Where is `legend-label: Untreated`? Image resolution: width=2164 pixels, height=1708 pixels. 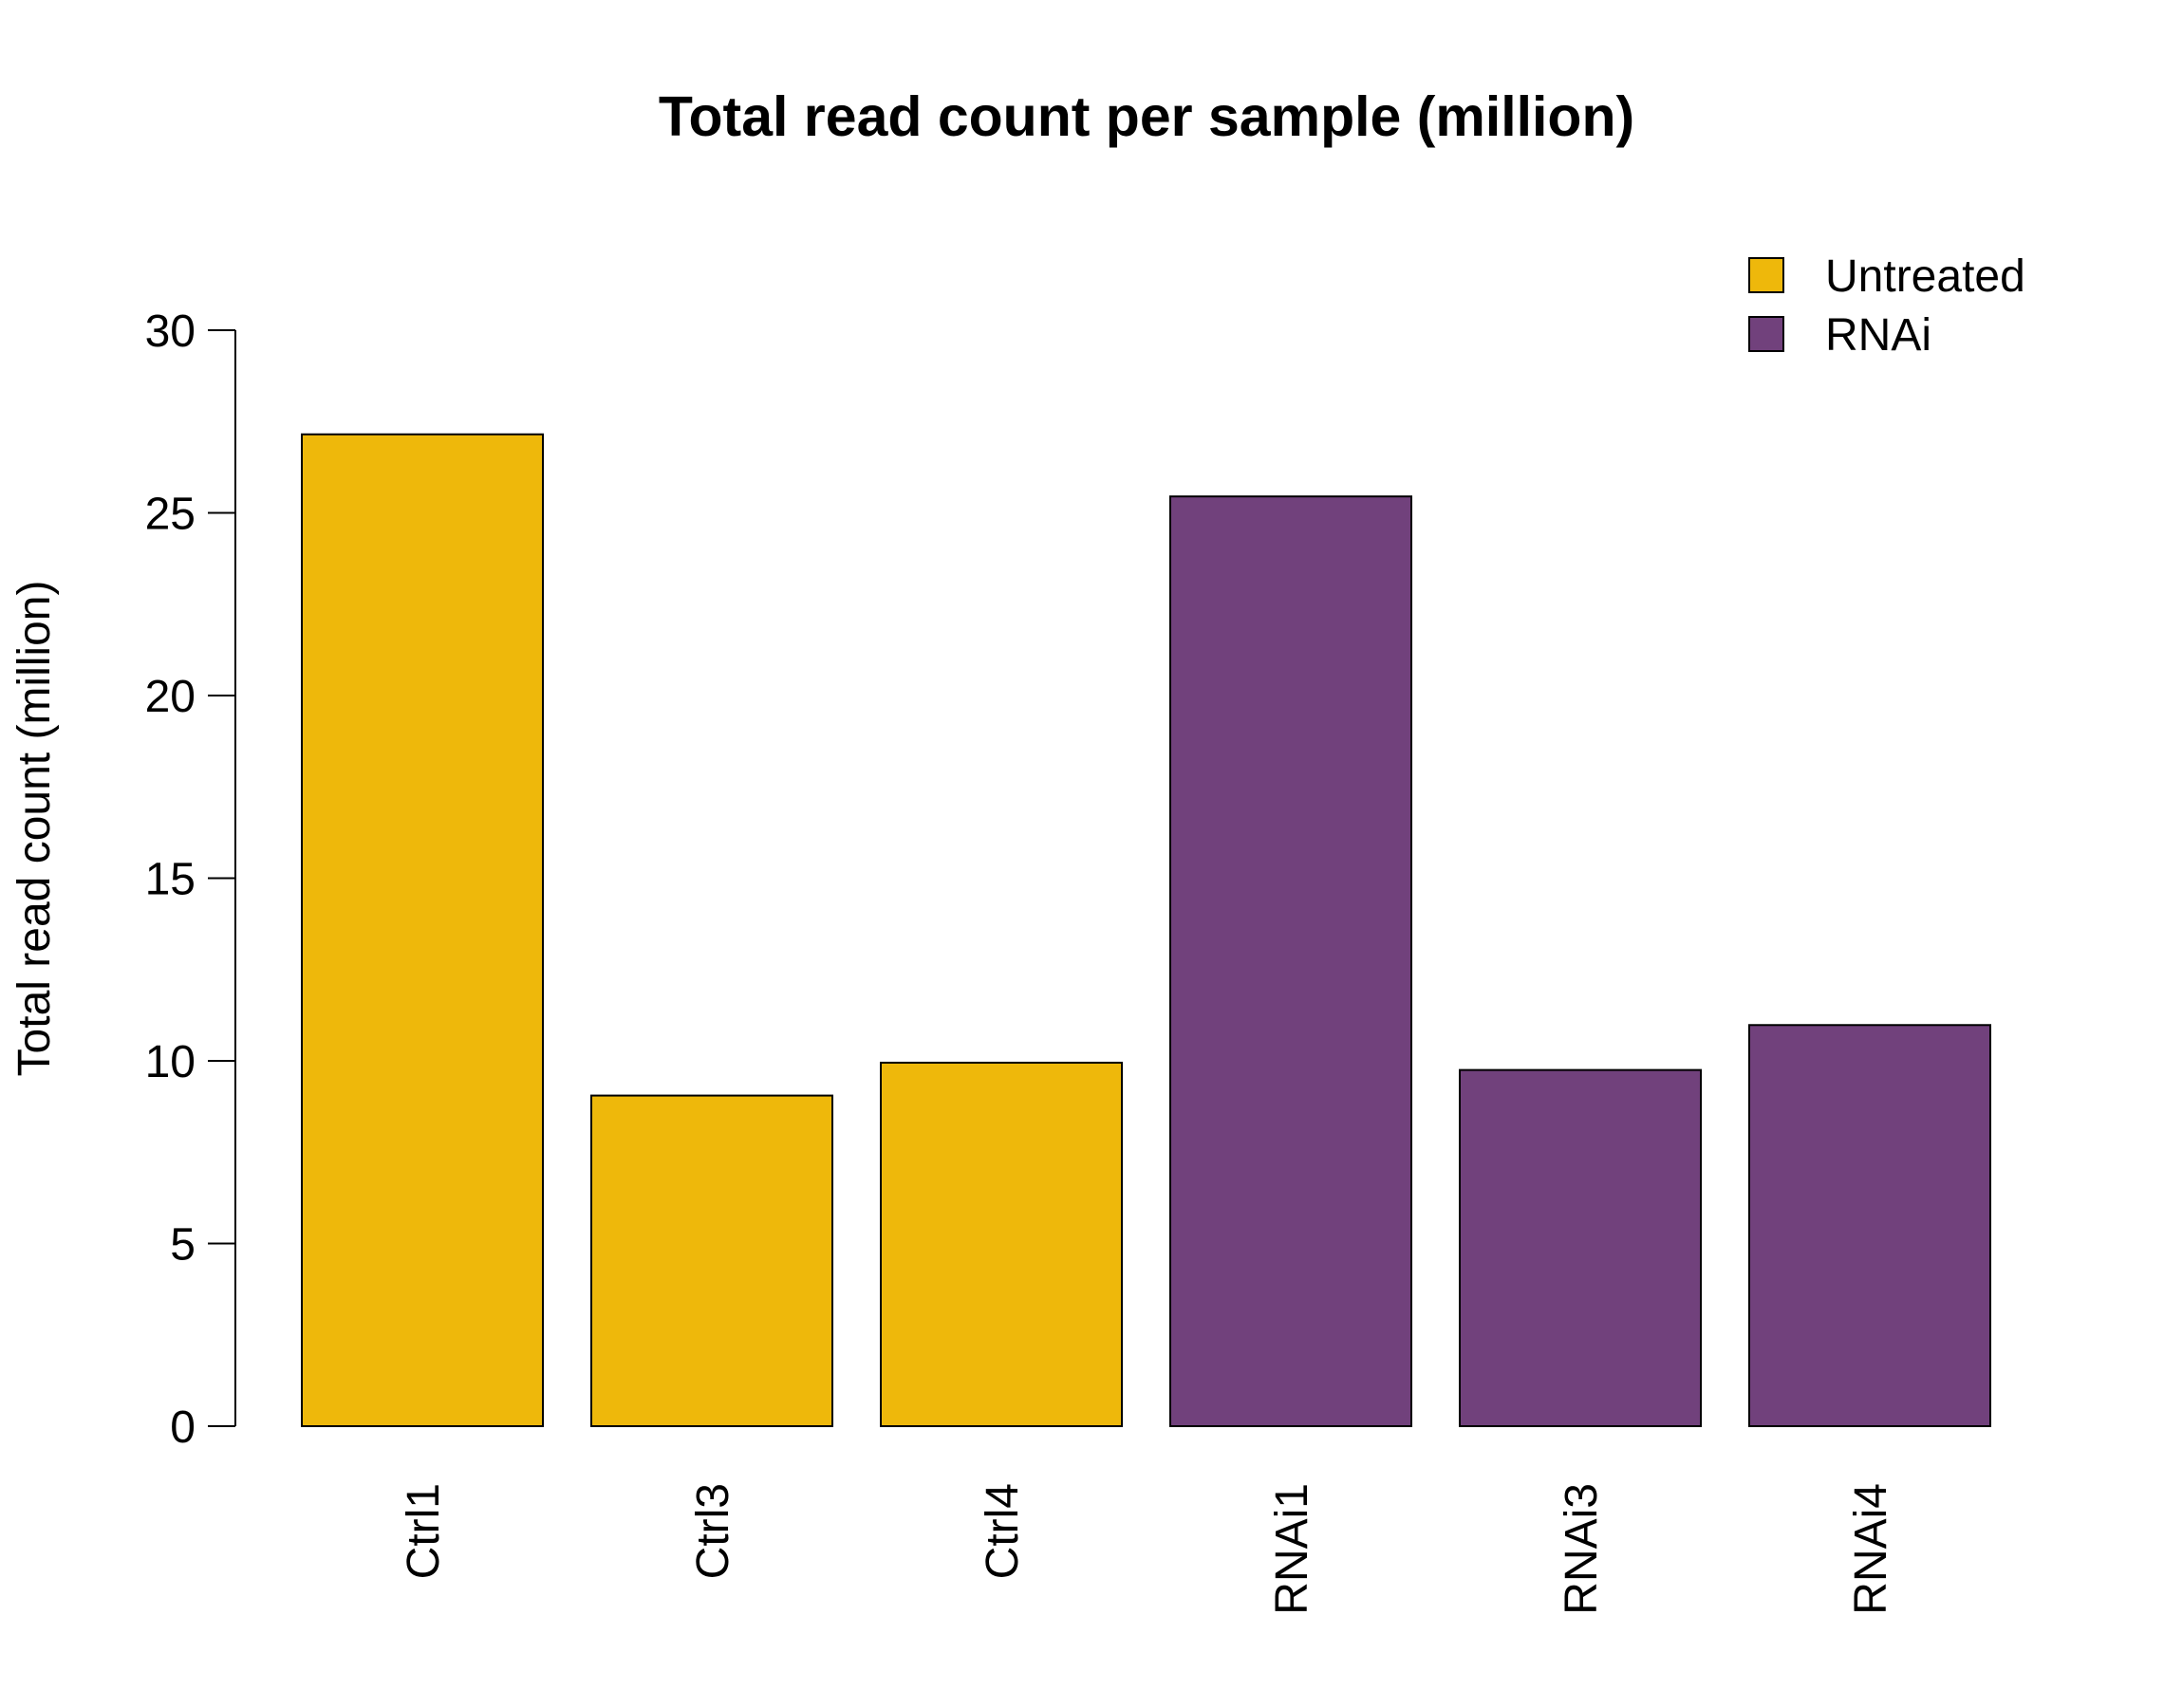 legend-label: Untreated is located at coordinates (1925, 276).